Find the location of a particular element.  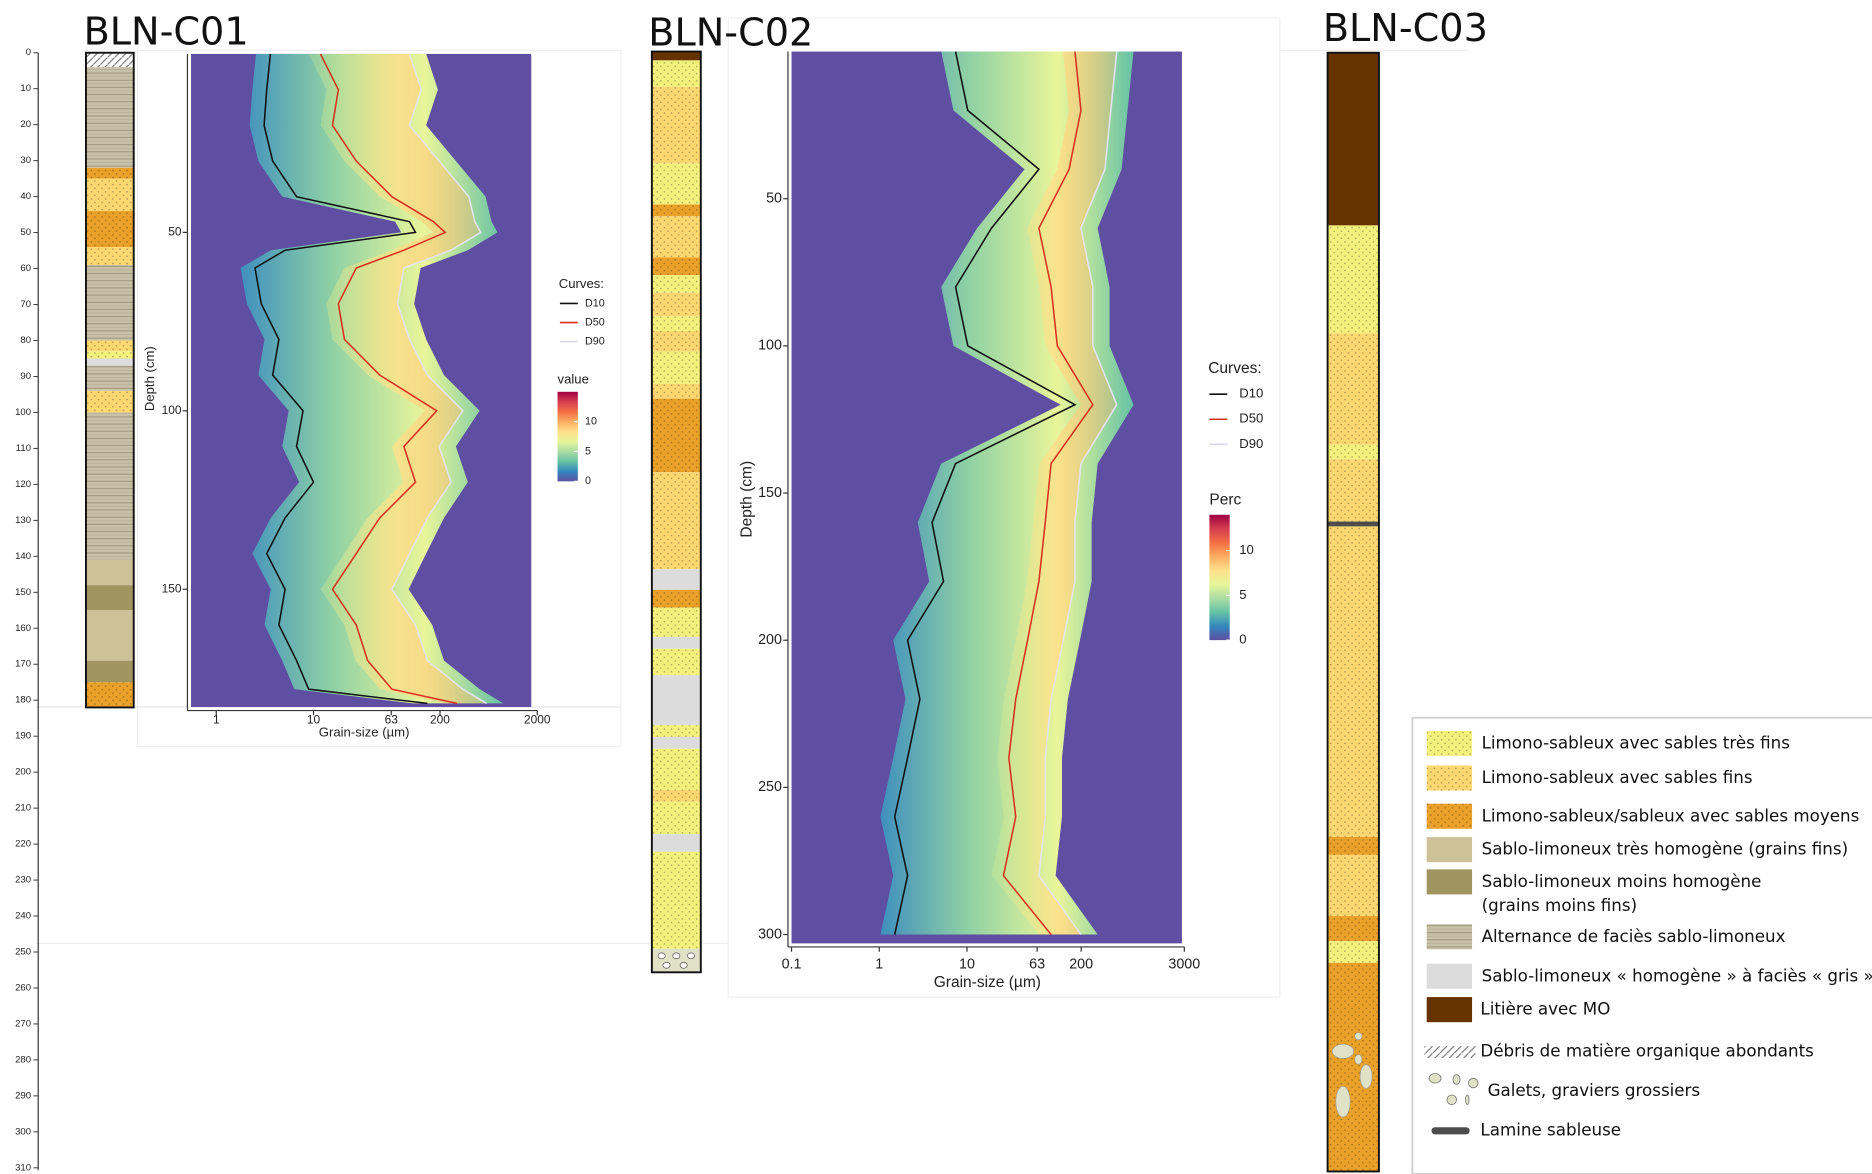

core-title: BLN-C02 is located at coordinates (730, 34).